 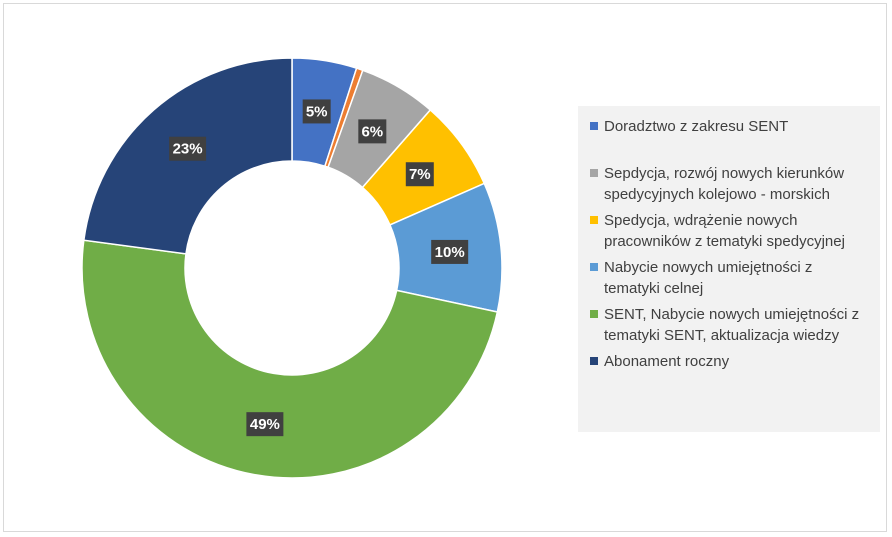 I want to click on data-label-0: 5%, so click(x=316, y=111).